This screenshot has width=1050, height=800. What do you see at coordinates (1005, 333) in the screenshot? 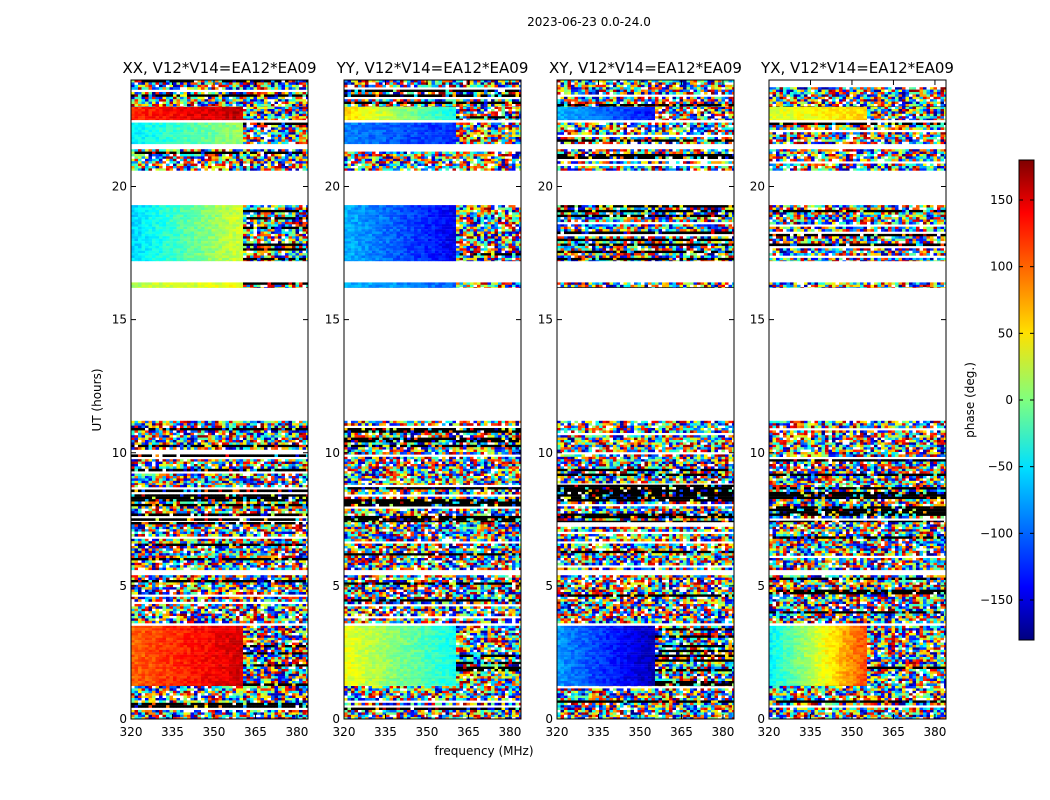
I see `colorbar-tick-label: 50` at bounding box center [1005, 333].